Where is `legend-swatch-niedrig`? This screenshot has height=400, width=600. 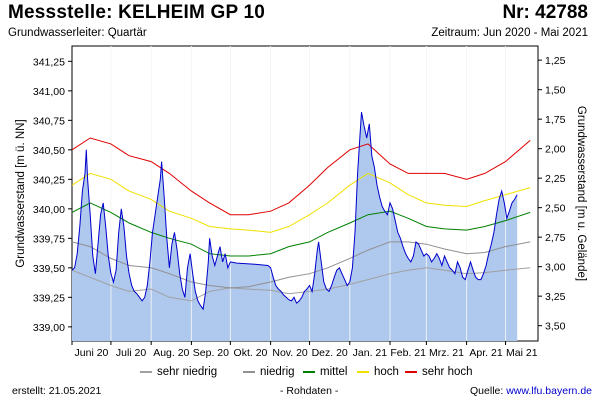
legend-swatch-niedrig is located at coordinates (249, 372).